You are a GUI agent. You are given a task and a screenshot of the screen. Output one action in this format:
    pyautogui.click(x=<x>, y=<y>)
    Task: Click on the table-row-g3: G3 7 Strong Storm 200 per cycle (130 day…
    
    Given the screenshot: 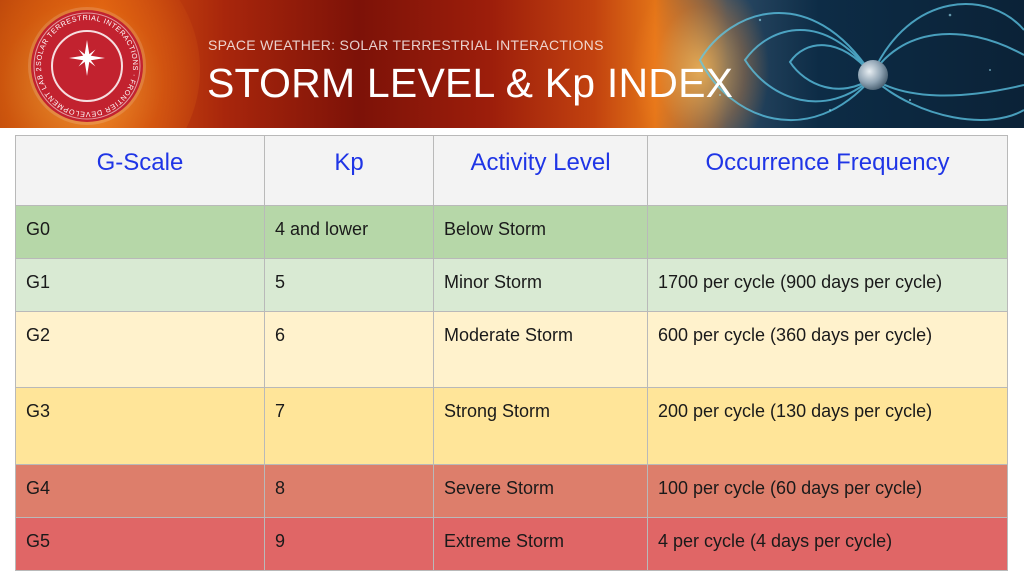 What is the action you would take?
    pyautogui.click(x=511, y=426)
    